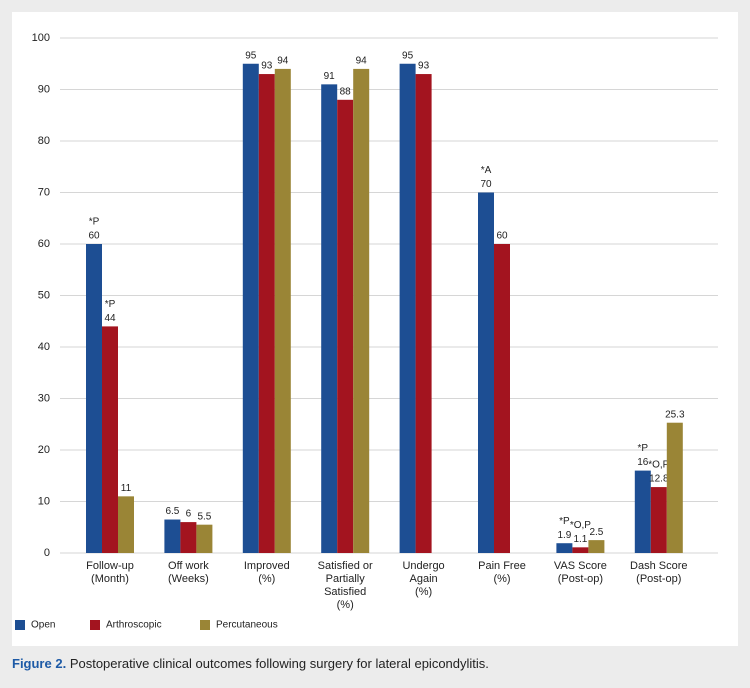  I want to click on annotation: *A, so click(486, 170).